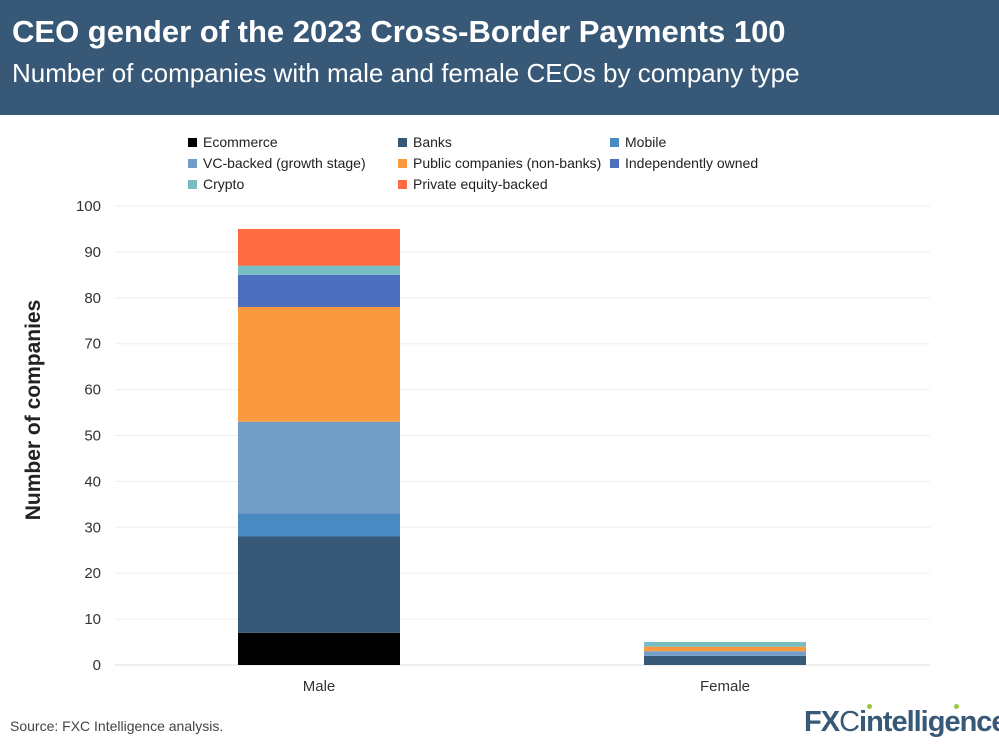  Describe the element at coordinates (92, 298) in the screenshot. I see `y-tick-label: 80` at that location.